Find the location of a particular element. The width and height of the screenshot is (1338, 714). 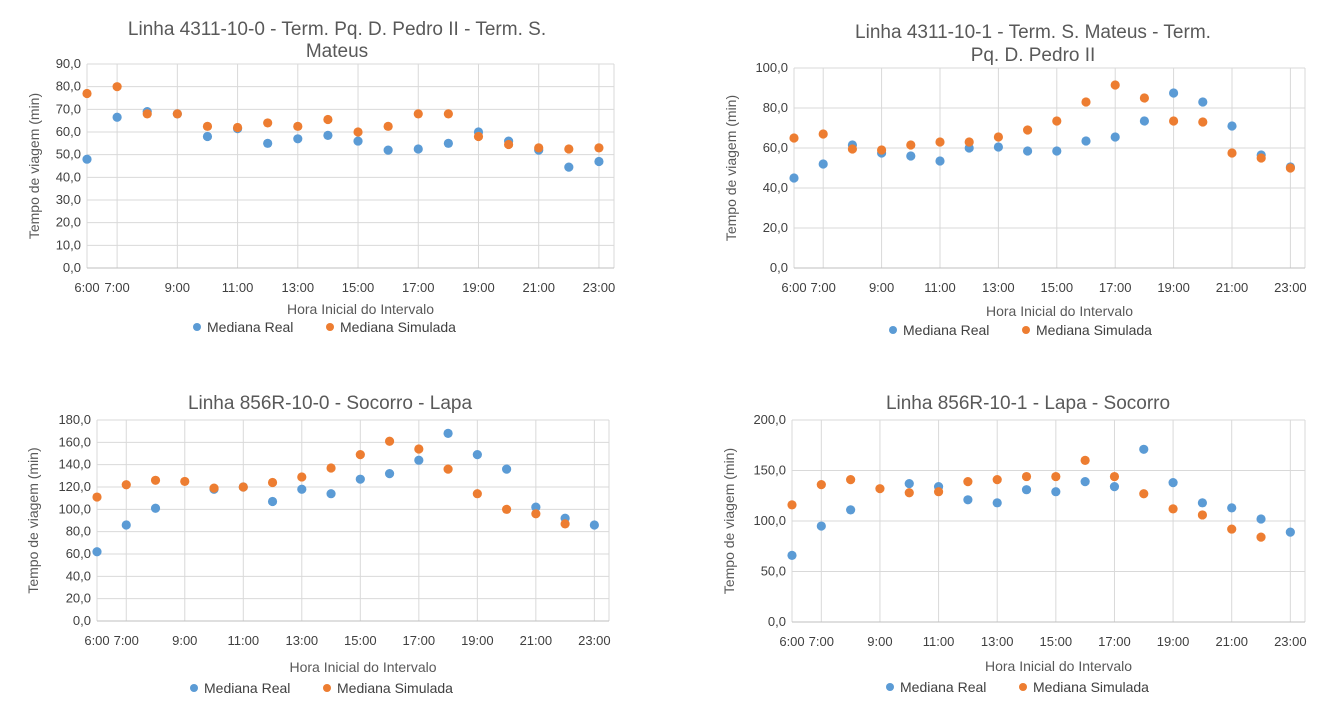

y-tick-label: 180,0 is located at coordinates (74, 419).